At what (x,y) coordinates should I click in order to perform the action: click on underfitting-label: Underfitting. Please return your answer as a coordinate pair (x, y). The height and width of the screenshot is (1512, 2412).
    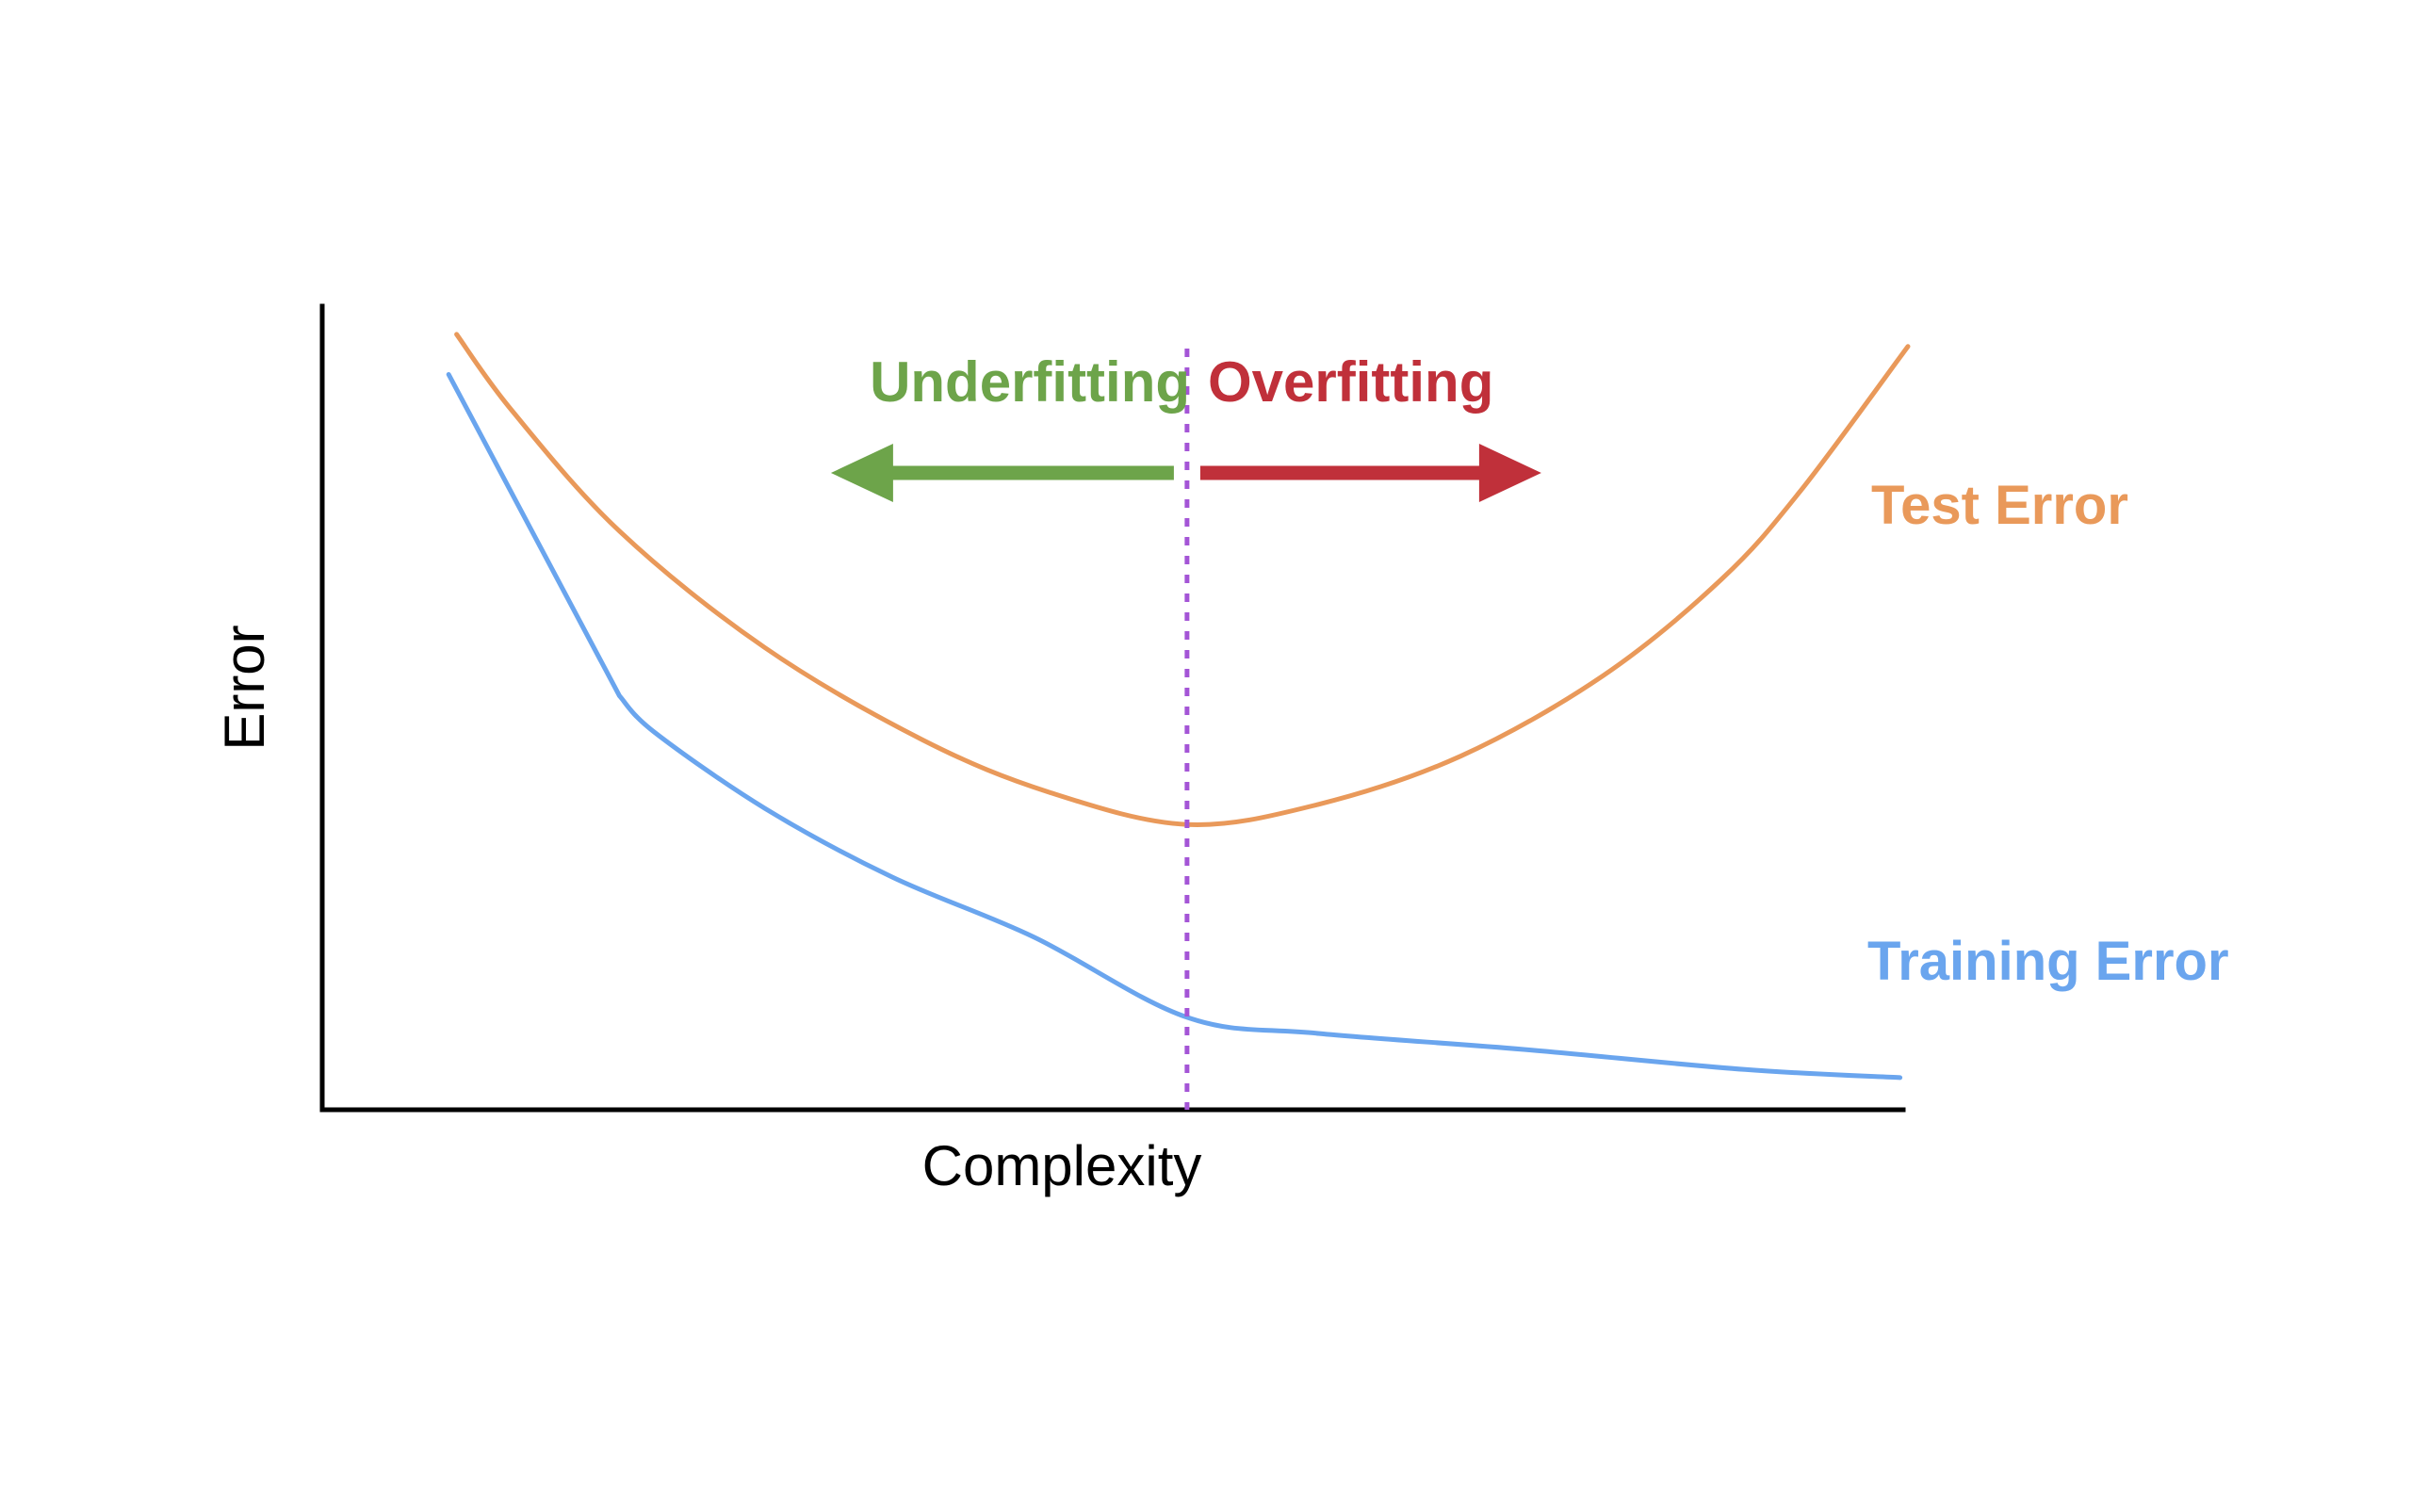
    Looking at the image, I should click on (1030, 382).